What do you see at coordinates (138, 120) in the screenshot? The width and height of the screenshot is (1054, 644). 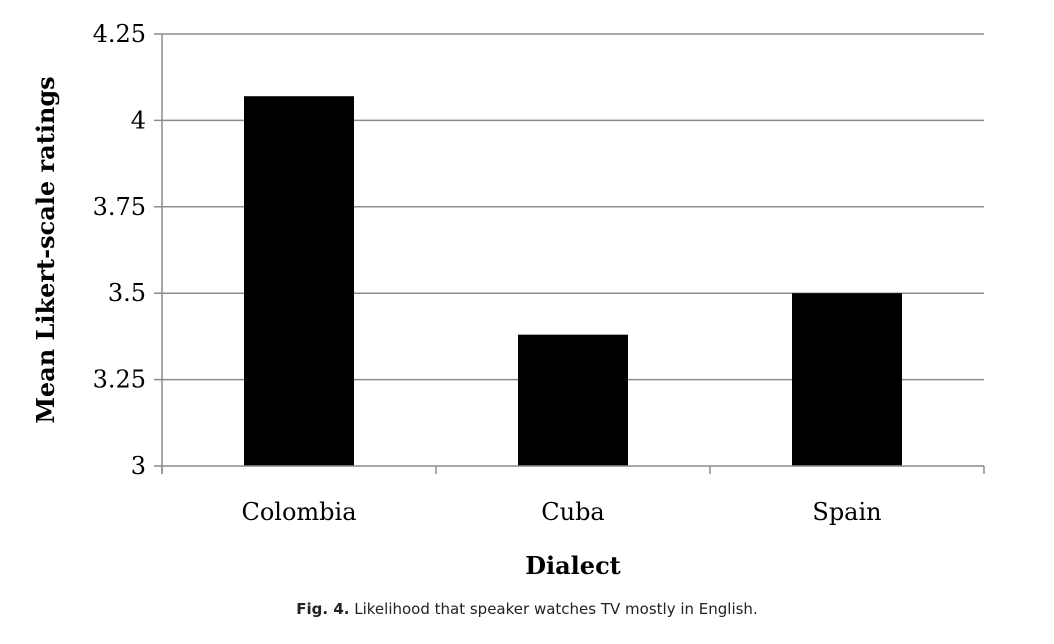 I see `y-tick-label: 4` at bounding box center [138, 120].